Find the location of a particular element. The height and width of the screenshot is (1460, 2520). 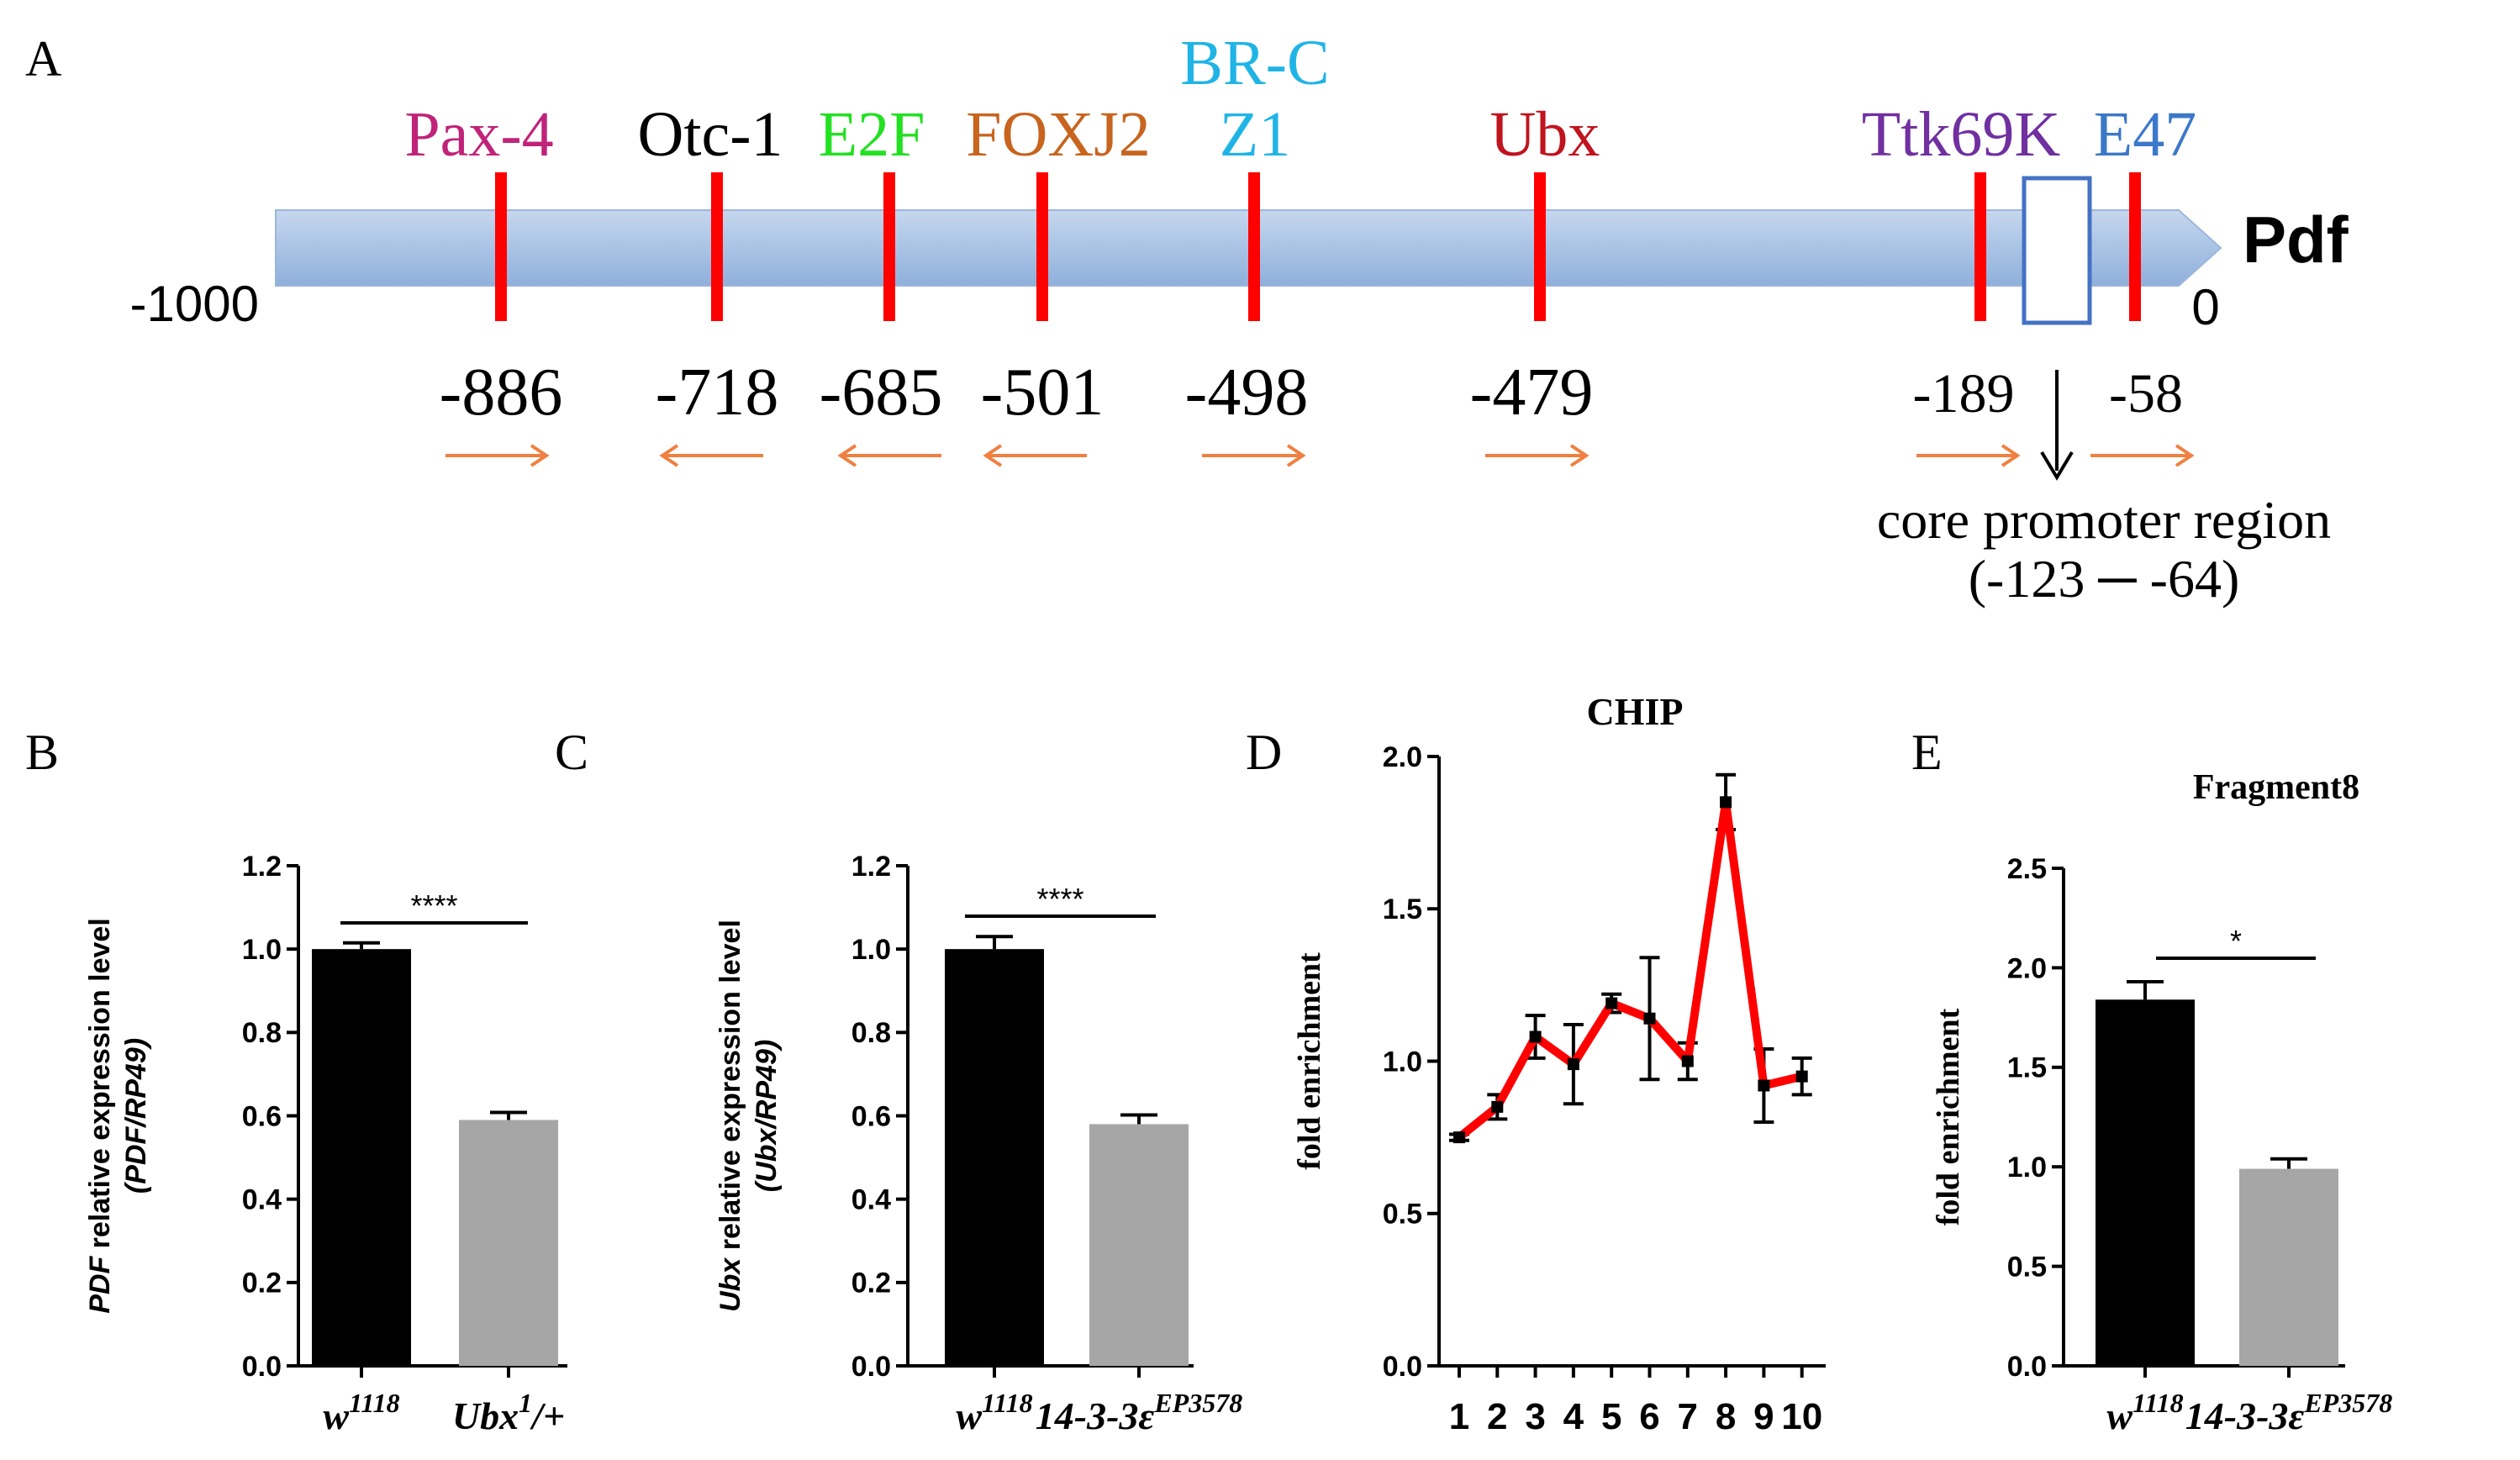

y-axis-label-2: (Ubx/RP49) is located at coordinates (767, 1116).